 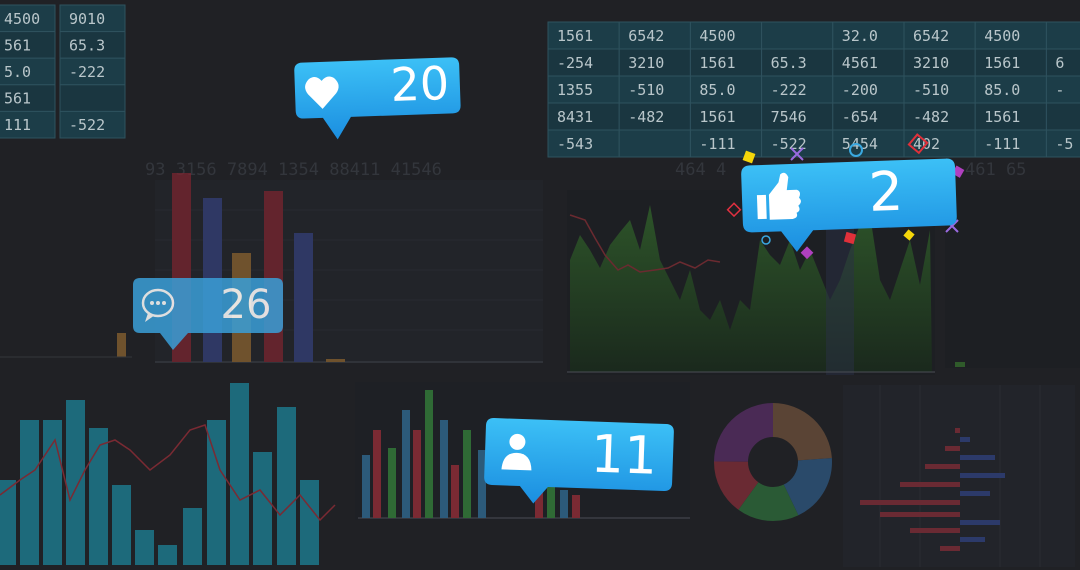 I want to click on table-cell-text: -5, so click(x=1064, y=144).